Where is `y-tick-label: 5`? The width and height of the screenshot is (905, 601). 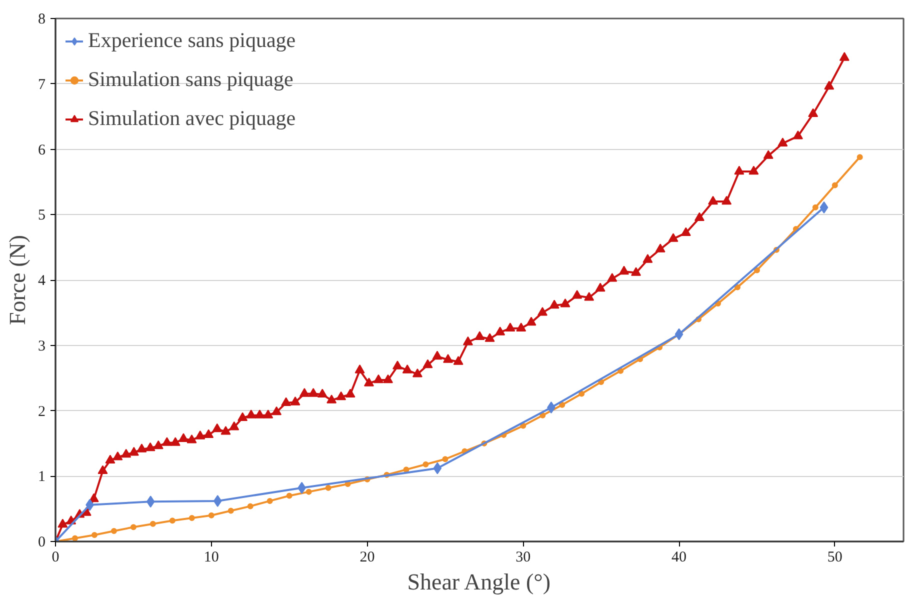 y-tick-label: 5 is located at coordinates (42, 216).